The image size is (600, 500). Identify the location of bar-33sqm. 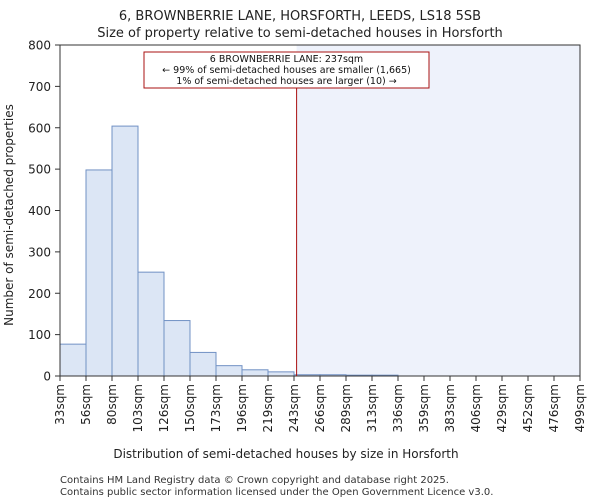
(73, 360).